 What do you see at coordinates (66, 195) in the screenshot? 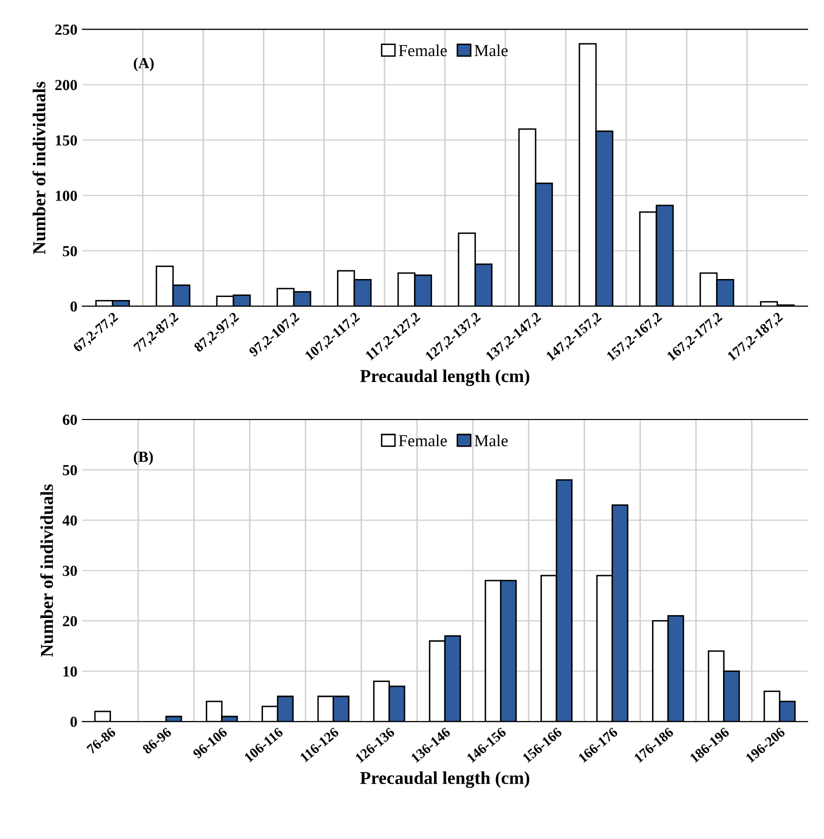
I see `y-tick-label: 100` at bounding box center [66, 195].